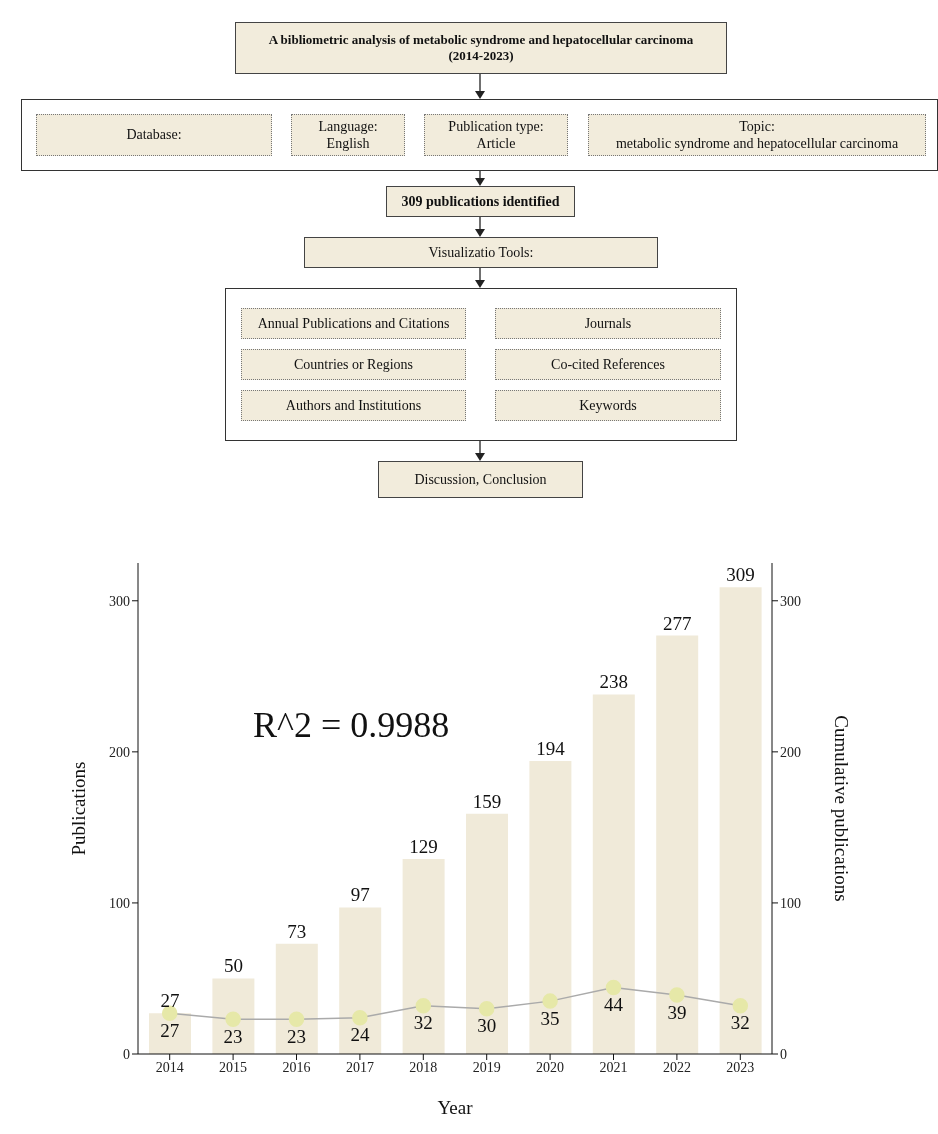  What do you see at coordinates (608, 405) in the screenshot?
I see `text: Keywords` at bounding box center [608, 405].